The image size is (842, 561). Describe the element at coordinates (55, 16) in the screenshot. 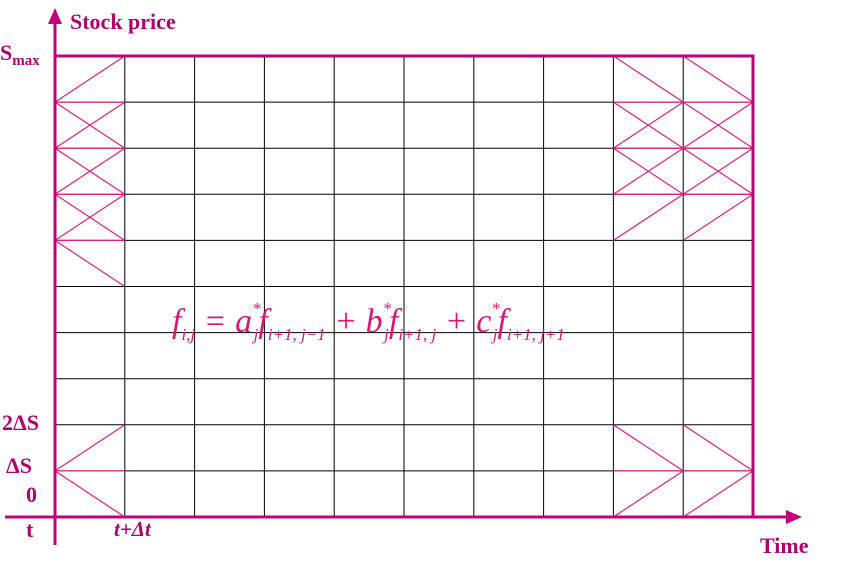

I see `y-axis-arrowhead` at that location.